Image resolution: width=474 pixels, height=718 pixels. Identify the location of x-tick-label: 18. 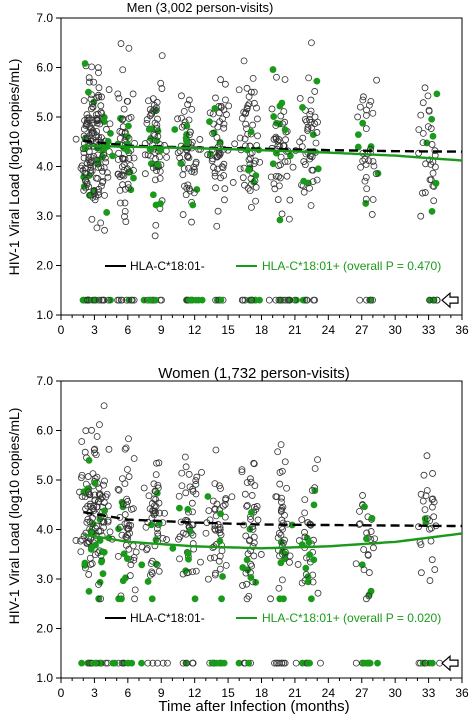
(262, 330).